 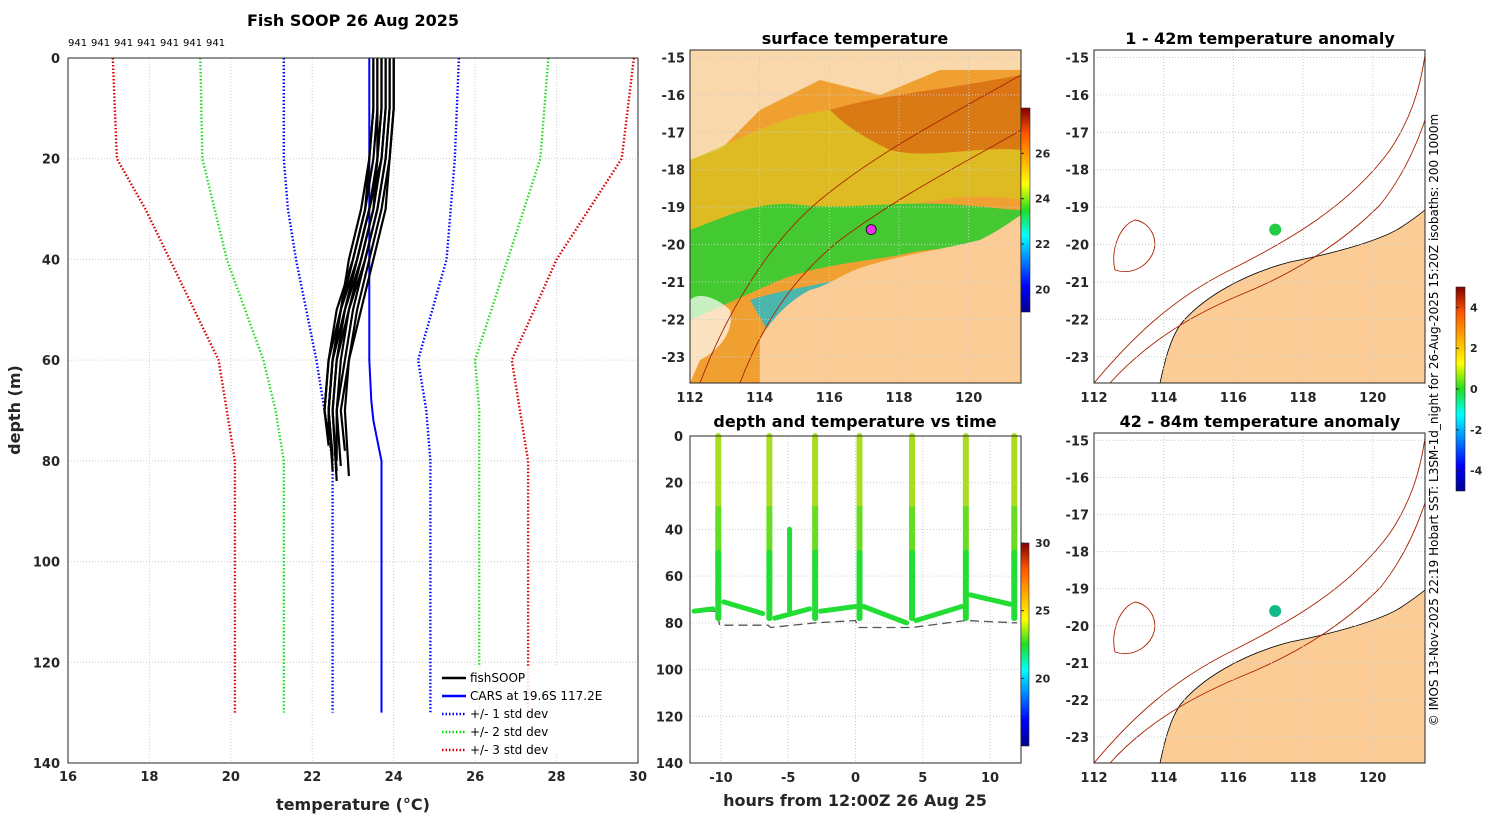 What do you see at coordinates (174, 385) in the screenshot?
I see `std-lower-s3` at bounding box center [174, 385].